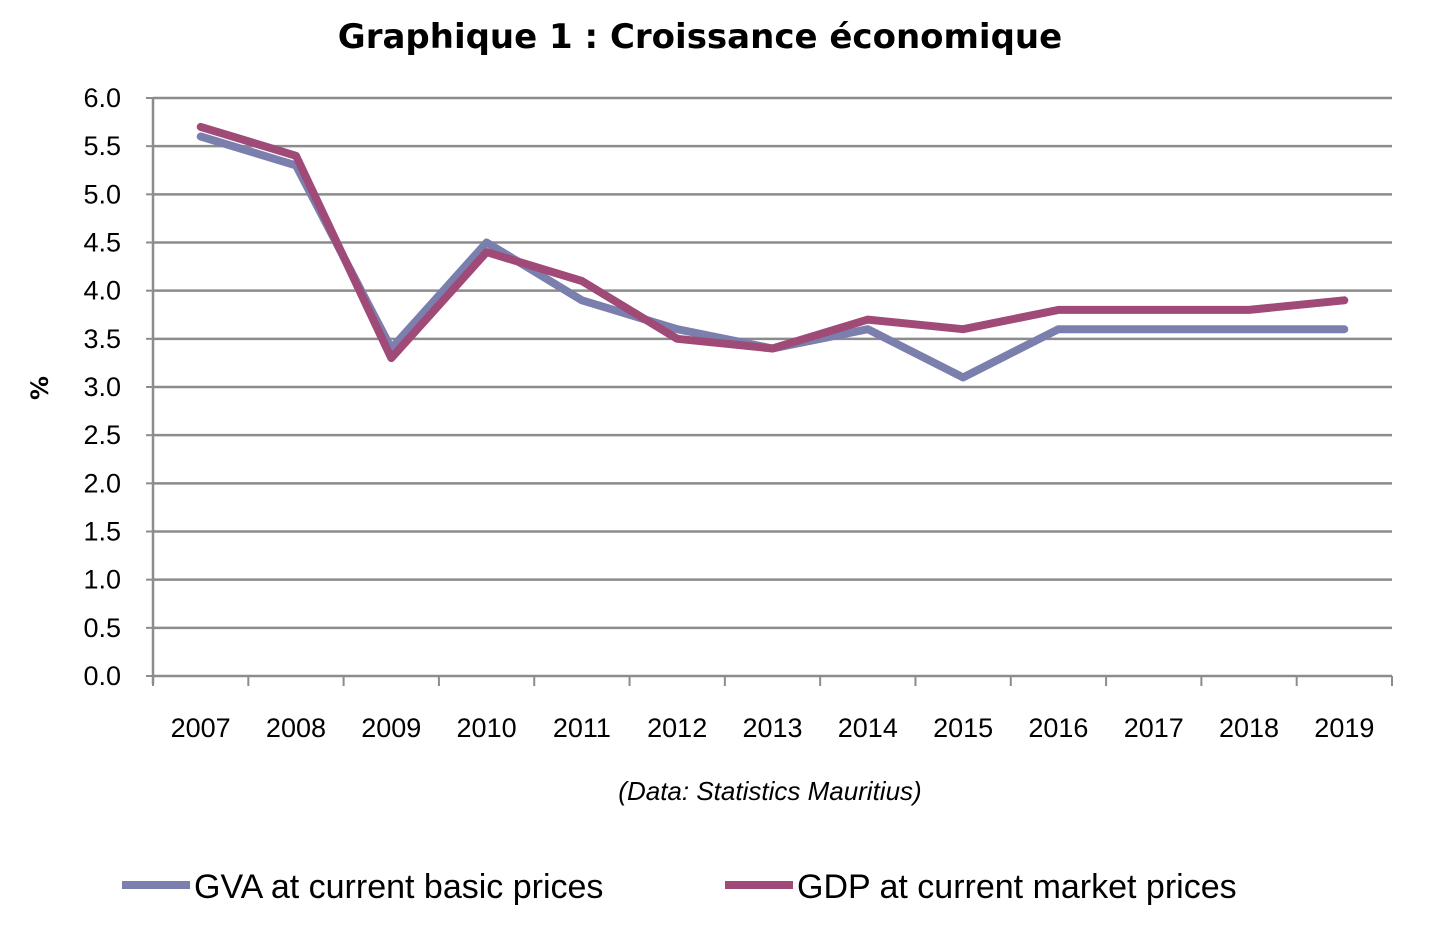 Image resolution: width=1438 pixels, height=926 pixels. What do you see at coordinates (102, 291) in the screenshot?
I see `y-tick-label: 4.0` at bounding box center [102, 291].